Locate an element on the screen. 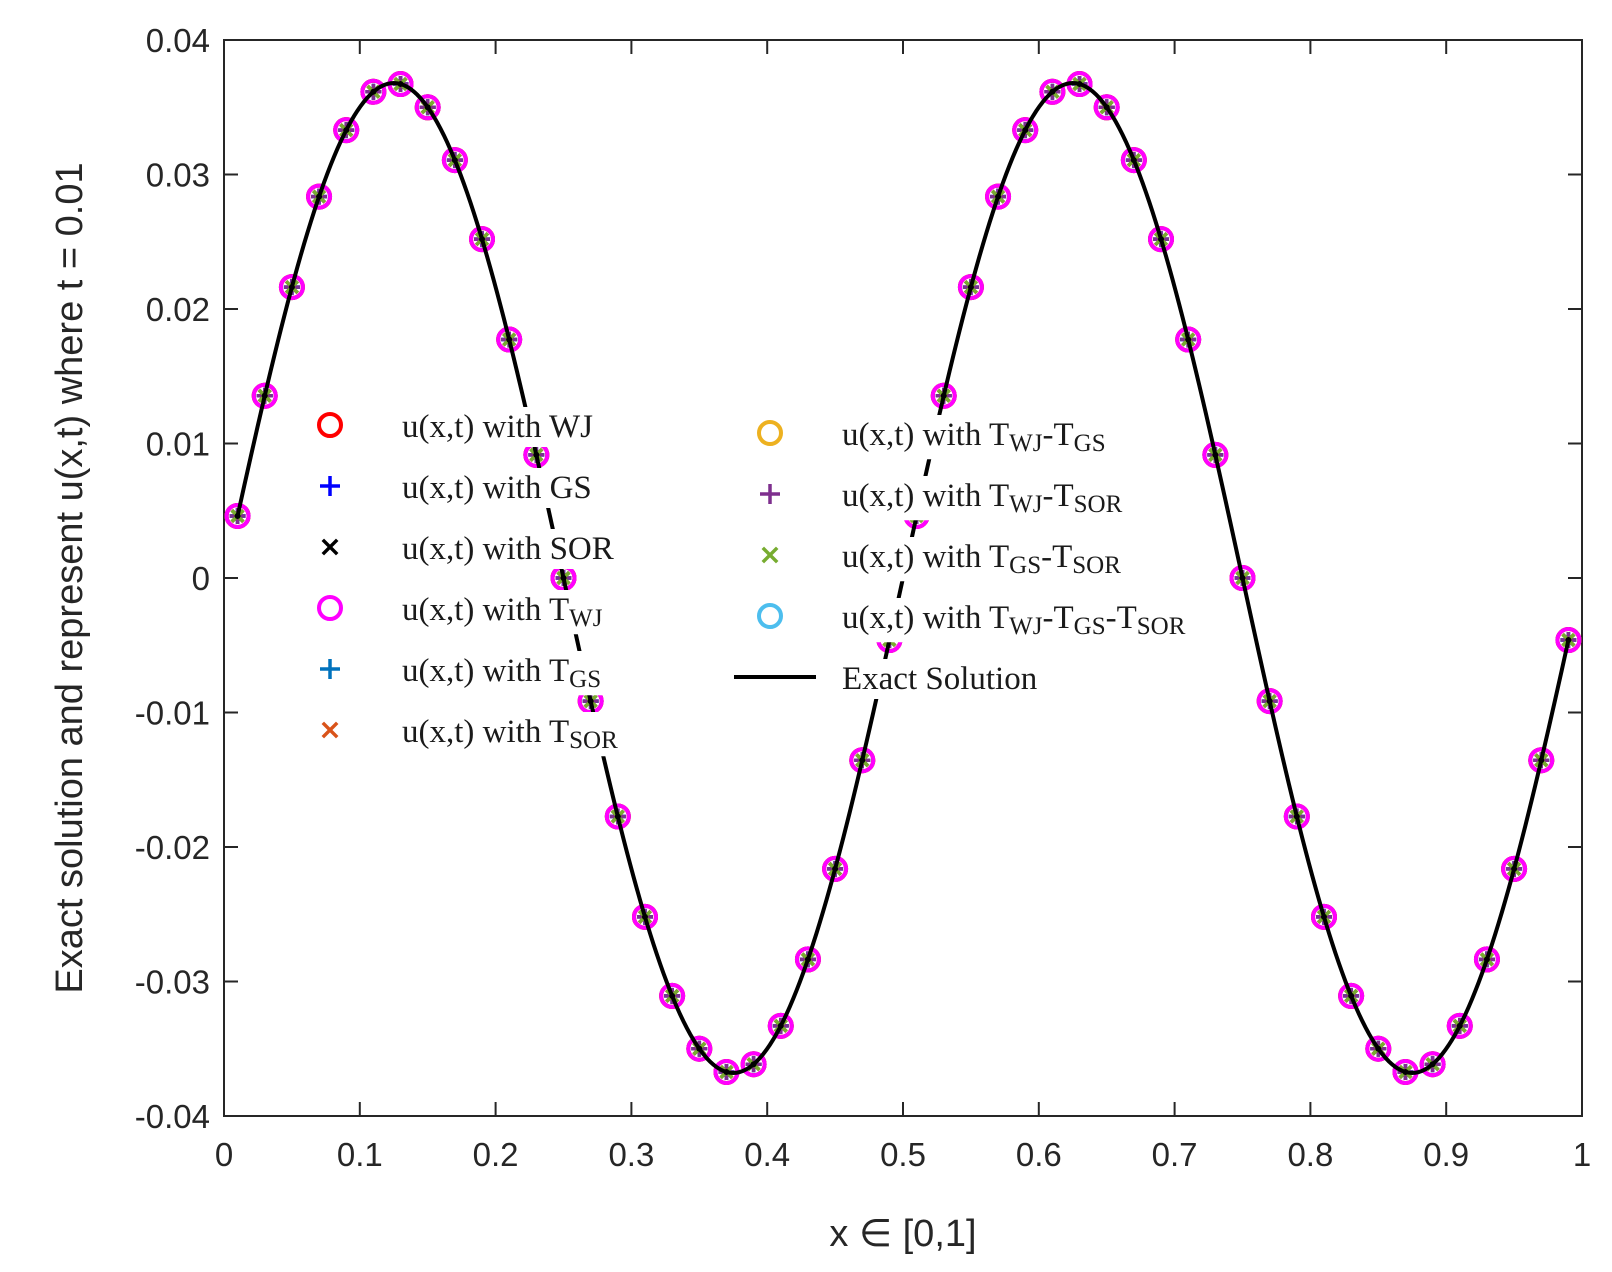  y-tick-label: 0.01 is located at coordinates (178, 444).